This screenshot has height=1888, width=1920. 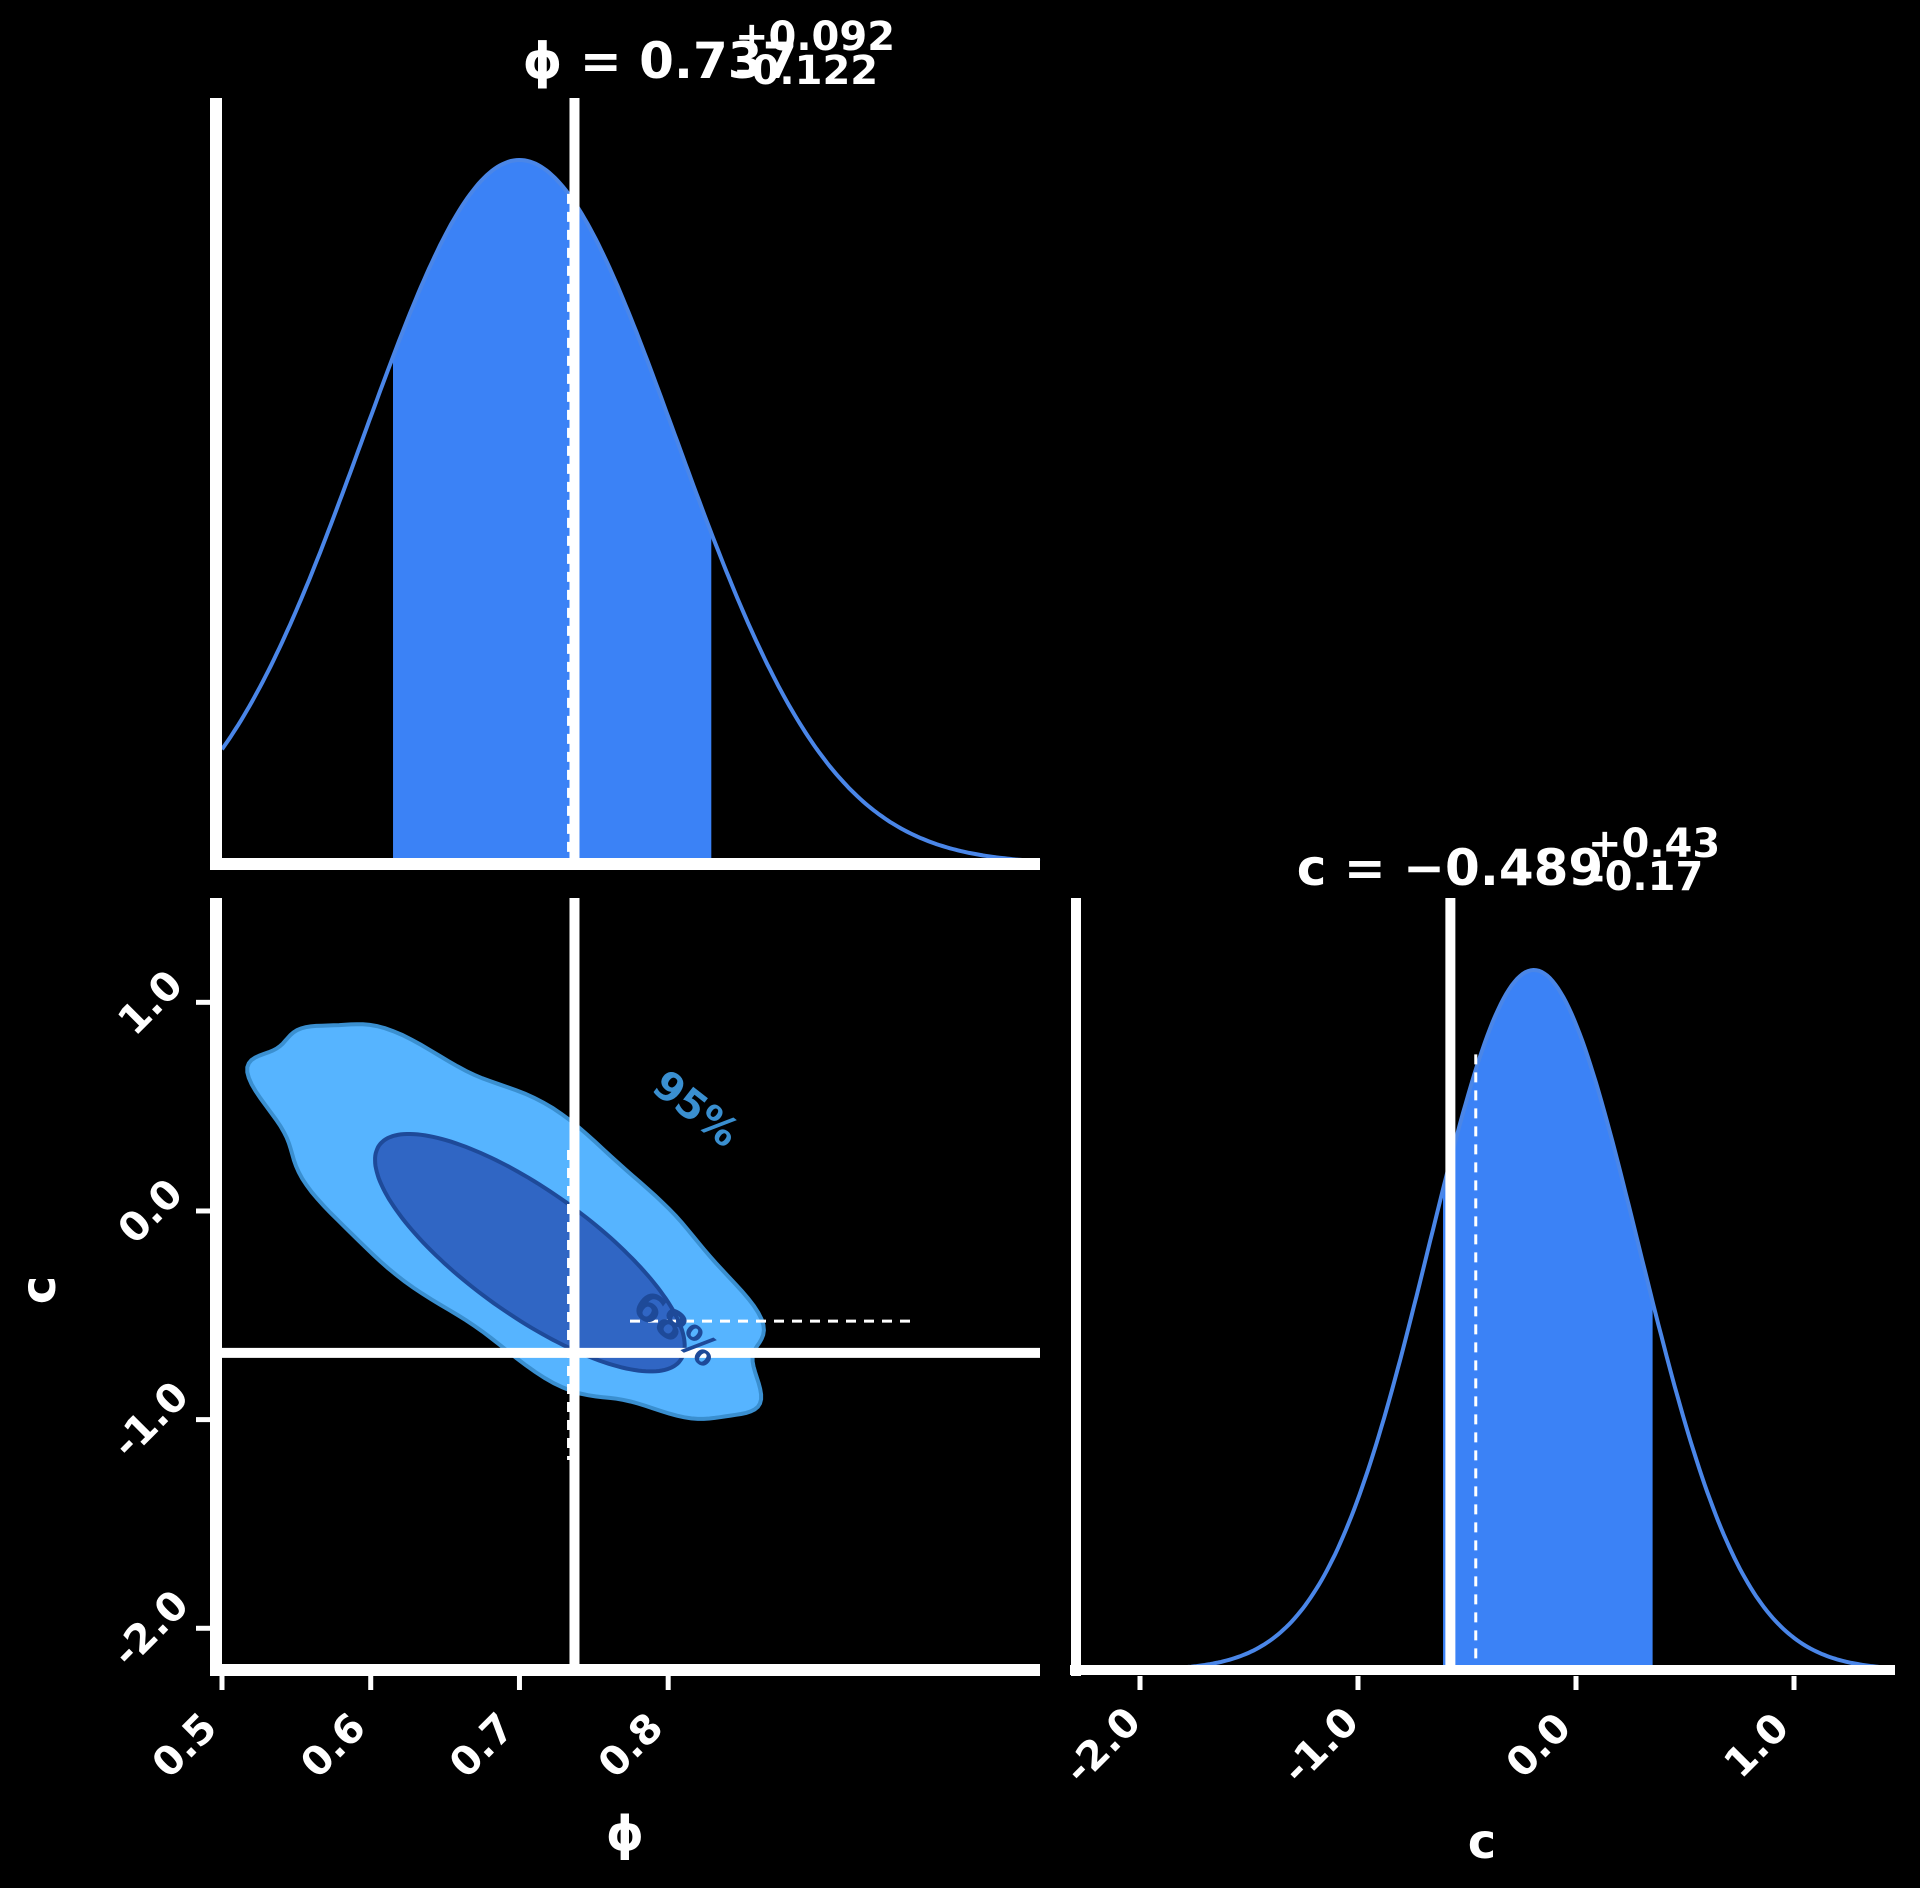 I want to click on joint-y-tick-label: -1.0, so click(x=151, y=1420).